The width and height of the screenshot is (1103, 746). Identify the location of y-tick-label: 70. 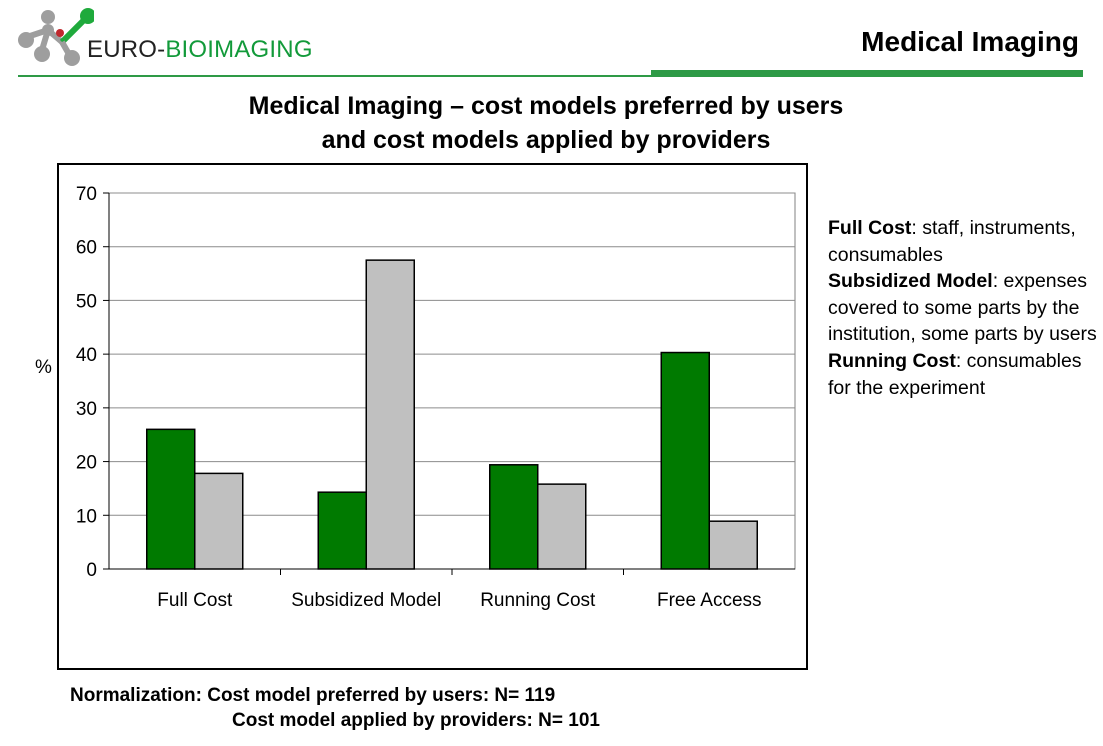
(86, 194).